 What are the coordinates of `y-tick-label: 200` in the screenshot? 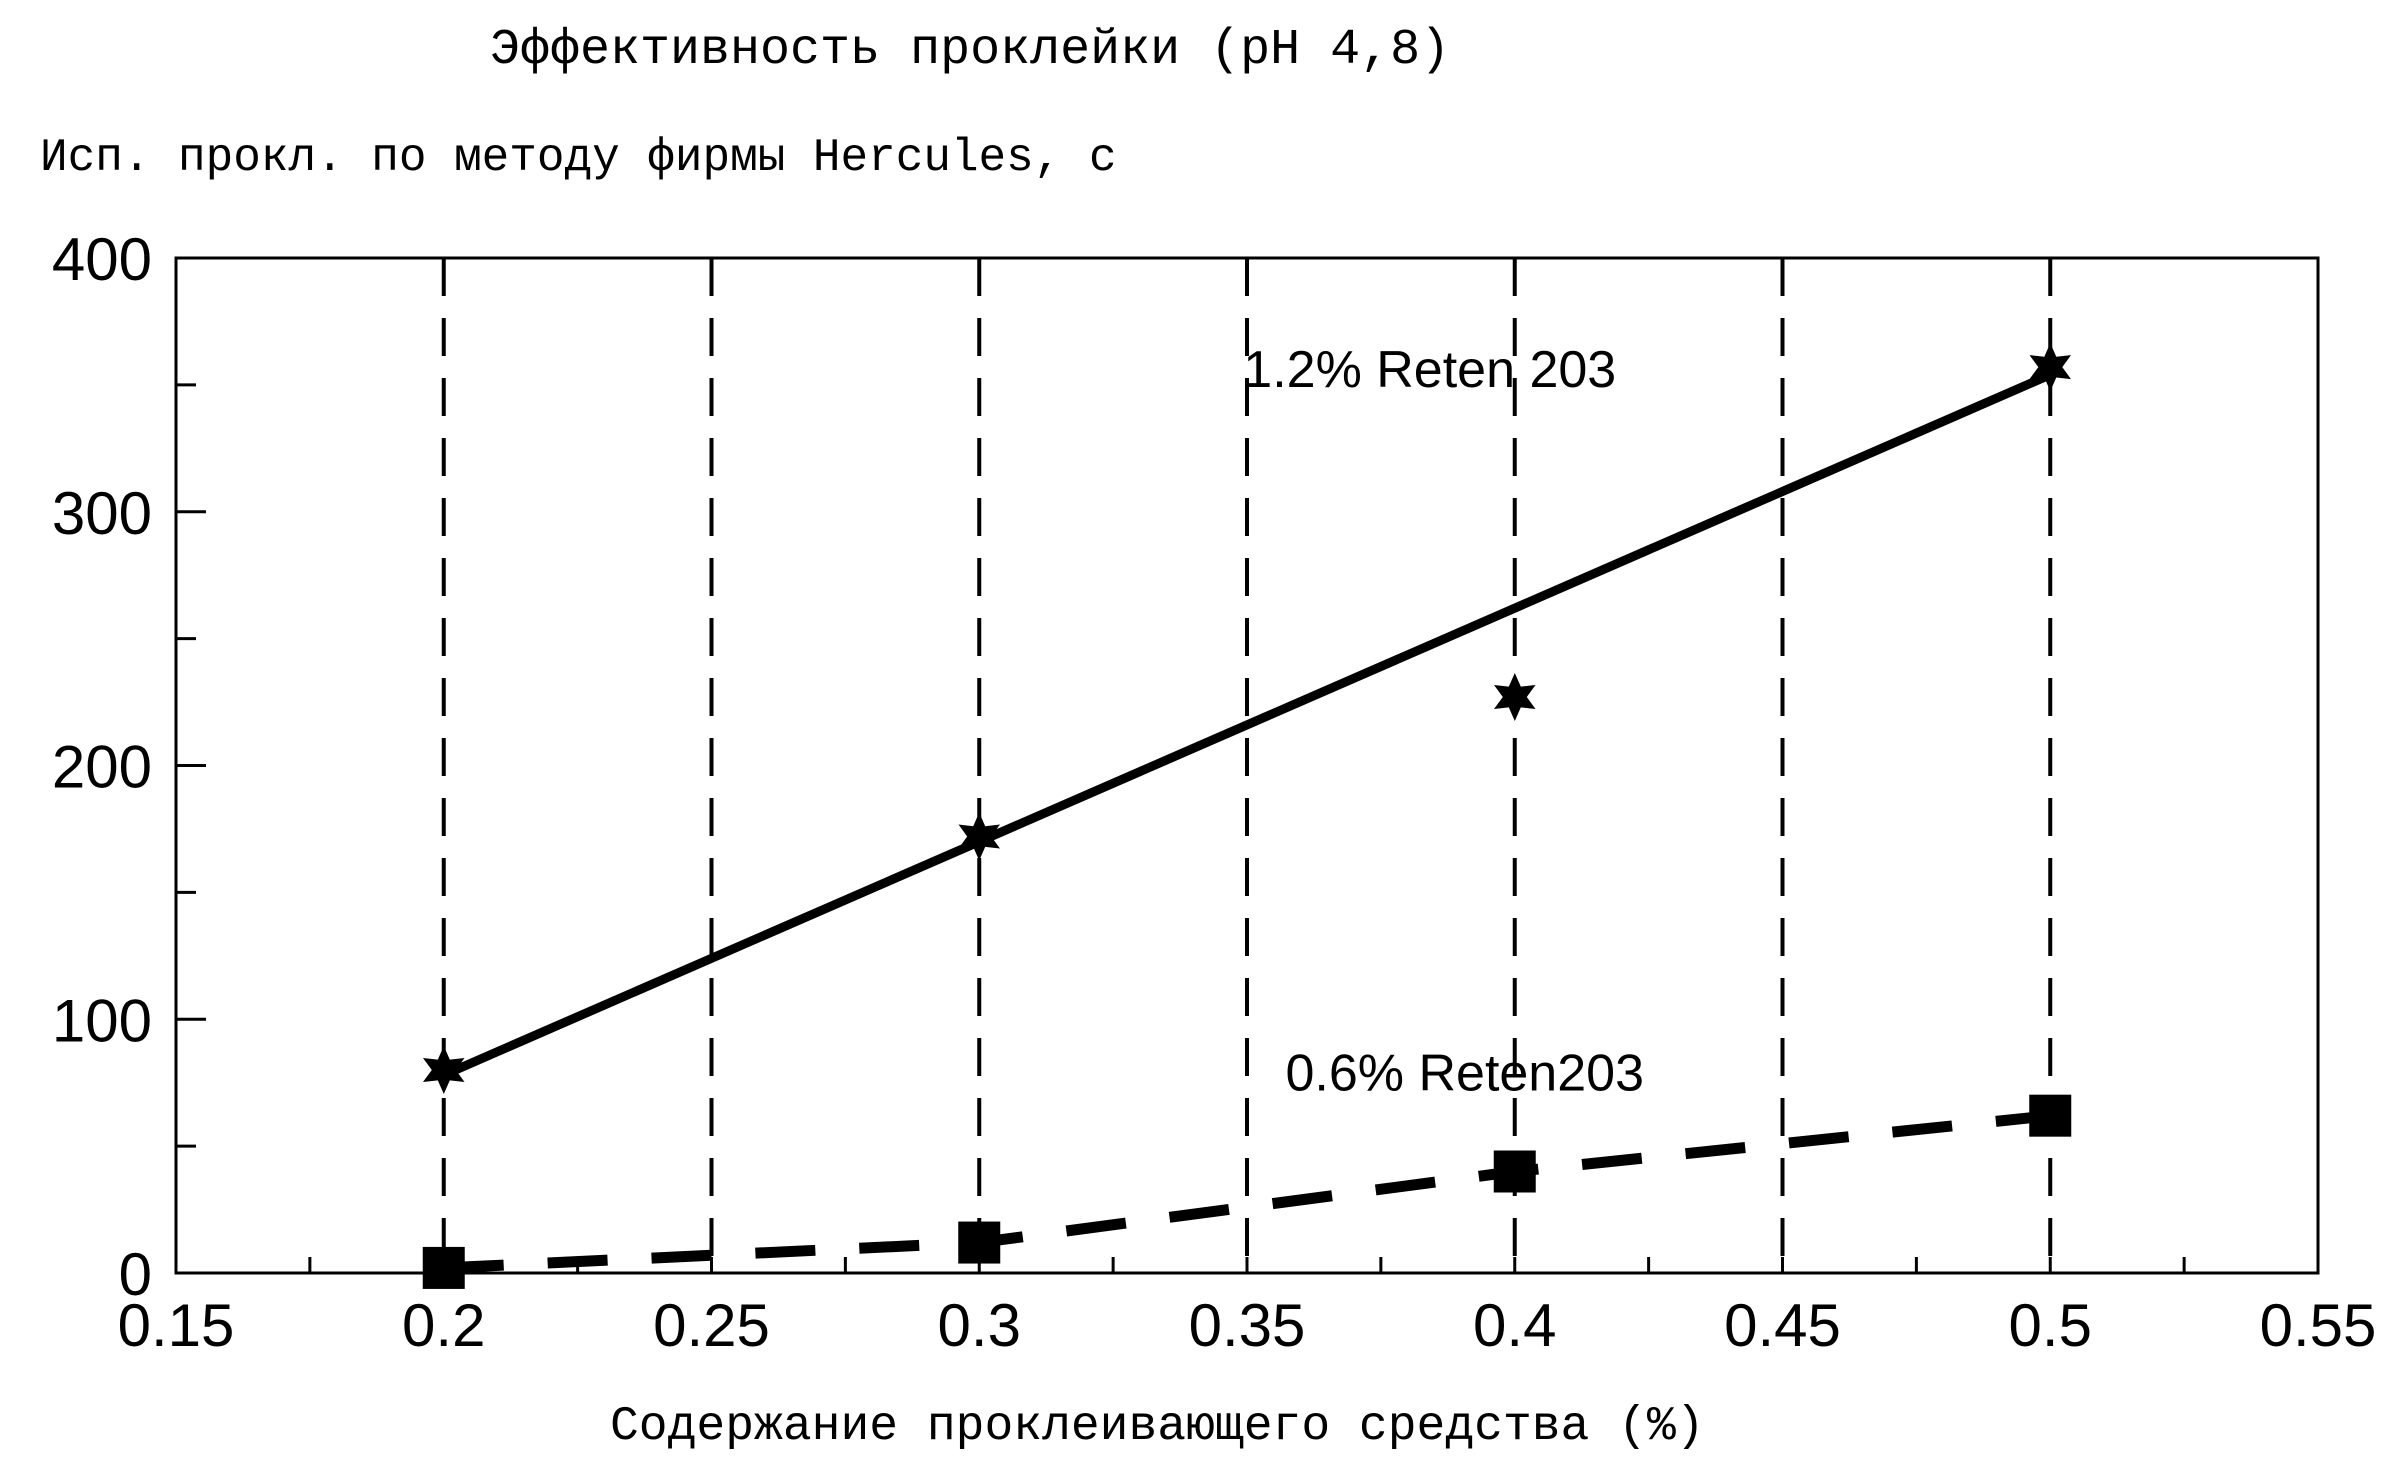 It's located at (102, 767).